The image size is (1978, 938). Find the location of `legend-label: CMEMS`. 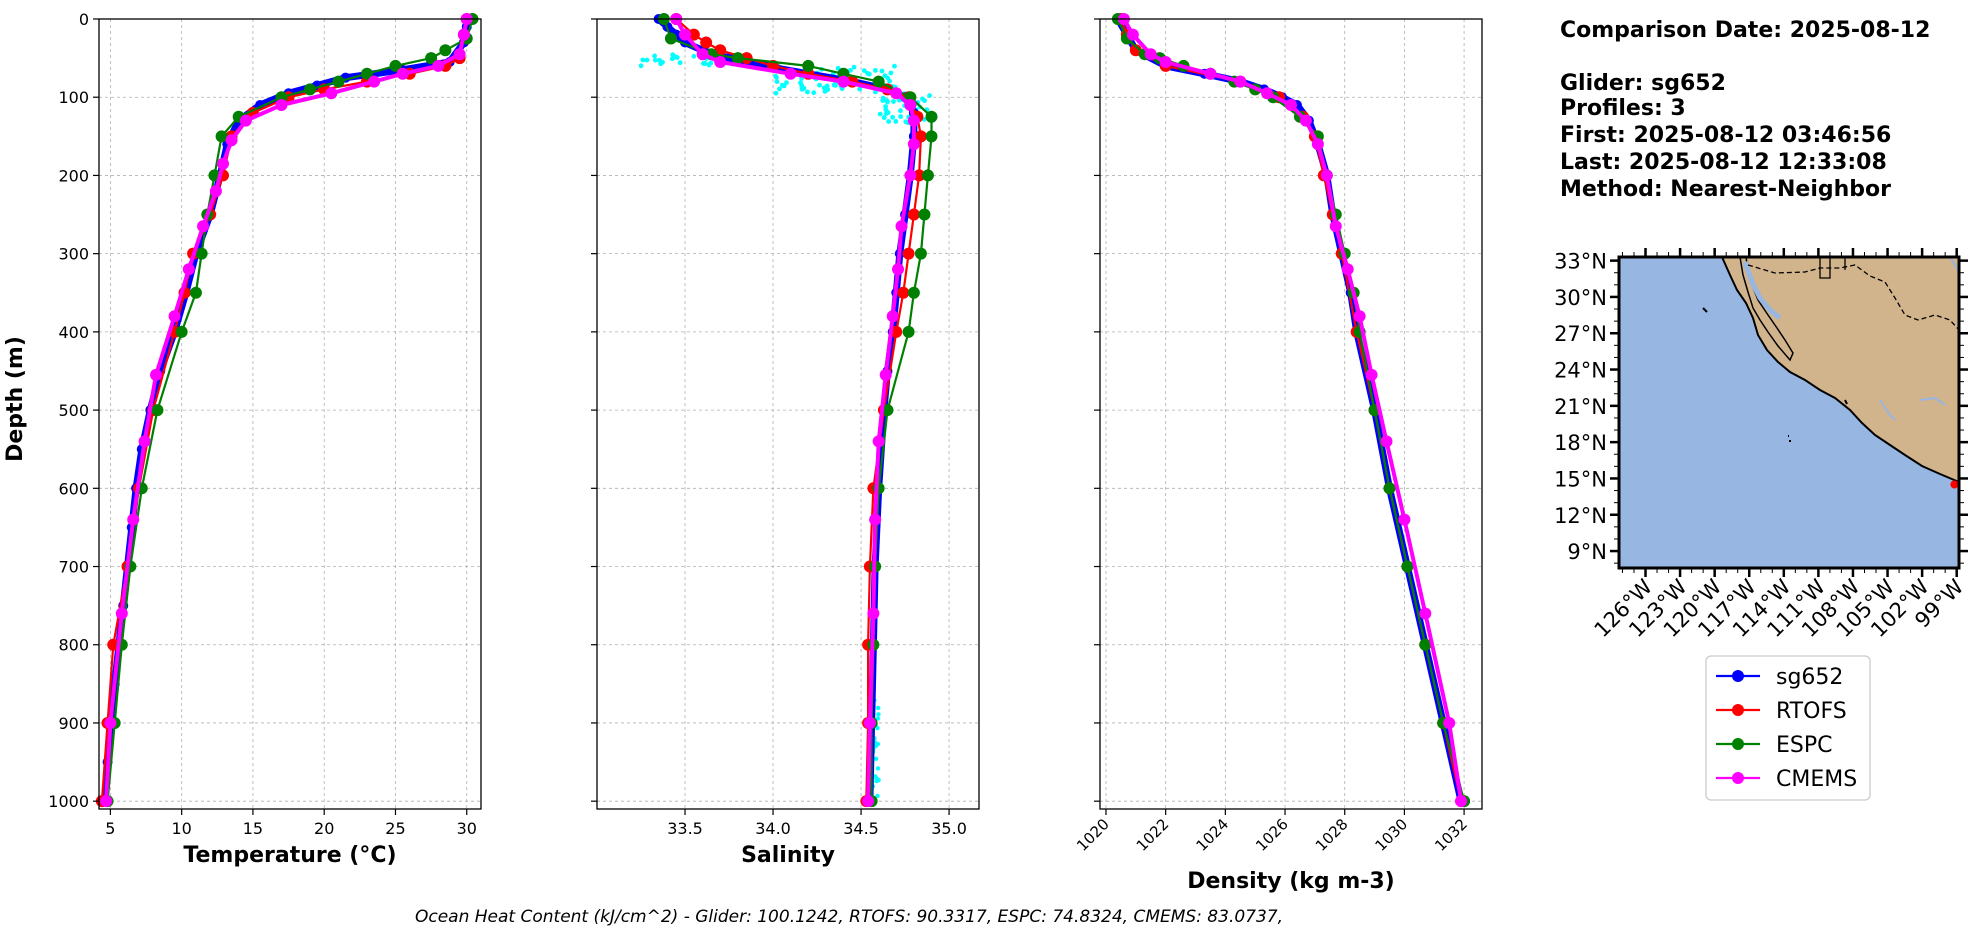

legend-label: CMEMS is located at coordinates (1816, 779).